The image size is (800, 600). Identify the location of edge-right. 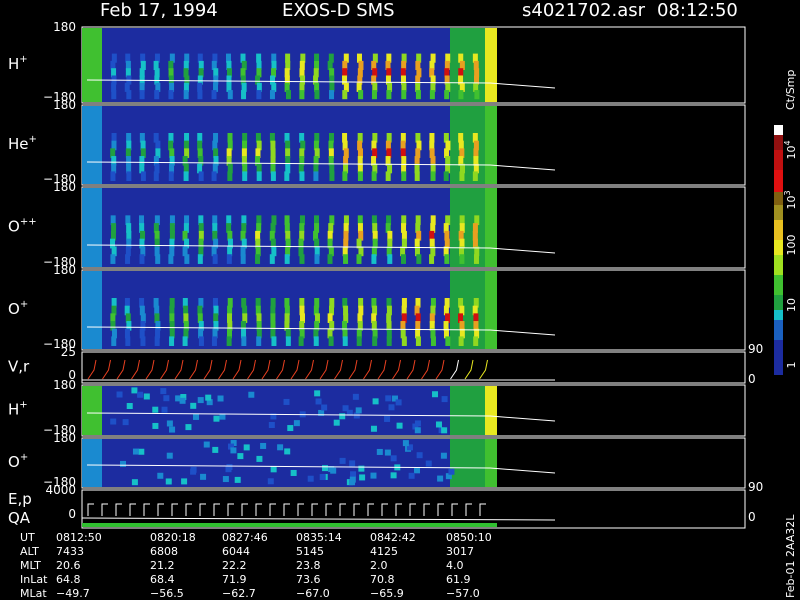
(467, 463).